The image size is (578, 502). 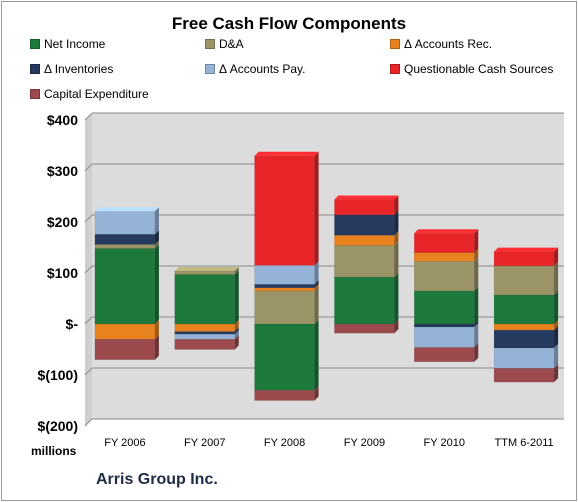 I want to click on legend-label: Net Income, so click(x=75, y=44).